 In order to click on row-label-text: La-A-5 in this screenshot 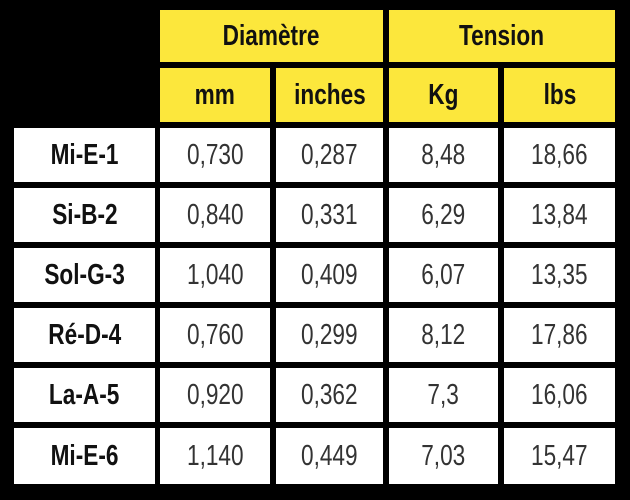, I will do `click(84, 394)`.